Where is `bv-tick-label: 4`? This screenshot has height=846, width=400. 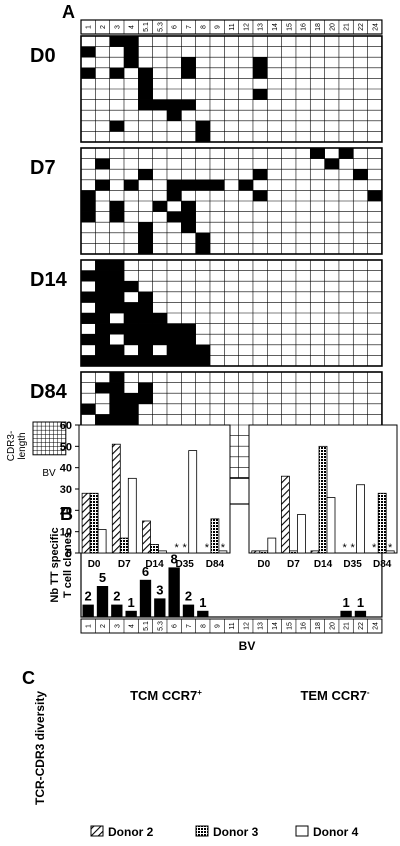
bv-tick-label: 4 is located at coordinates (132, 27).